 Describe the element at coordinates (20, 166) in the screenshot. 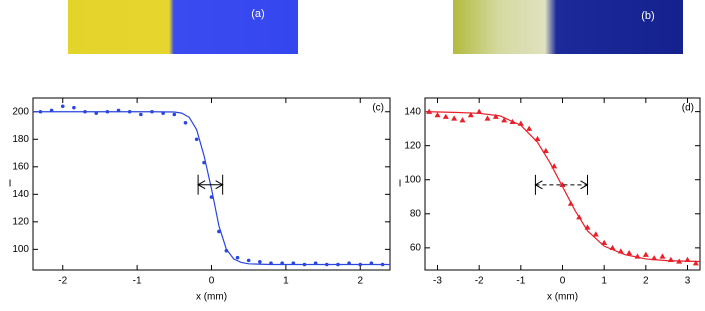

I see `y-tick-label: 160` at that location.